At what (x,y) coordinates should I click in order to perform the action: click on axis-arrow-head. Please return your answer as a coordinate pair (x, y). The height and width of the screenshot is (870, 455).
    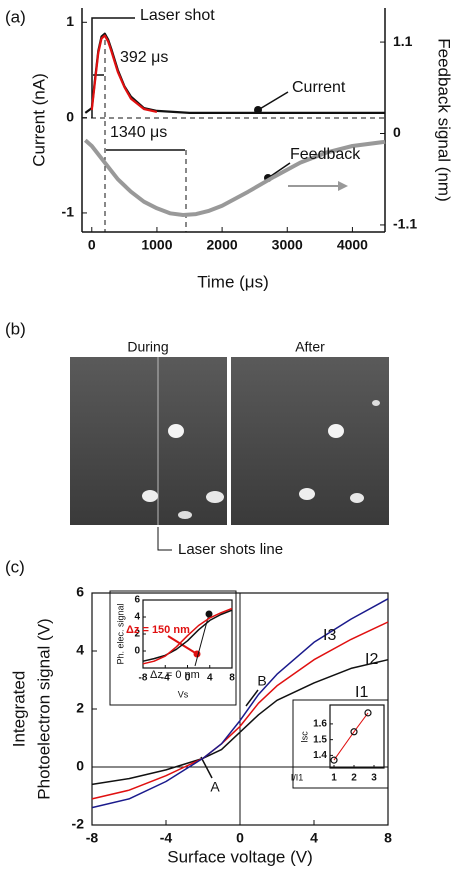
    Looking at the image, I should click on (343, 186).